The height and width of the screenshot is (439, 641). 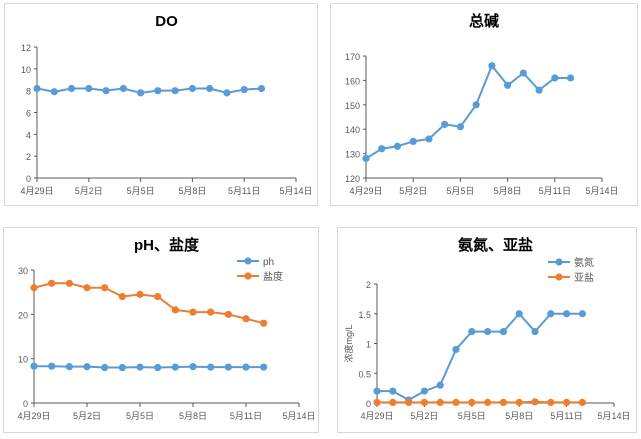 What do you see at coordinates (584, 262) in the screenshot?
I see `legend-label: 氨氮` at bounding box center [584, 262].